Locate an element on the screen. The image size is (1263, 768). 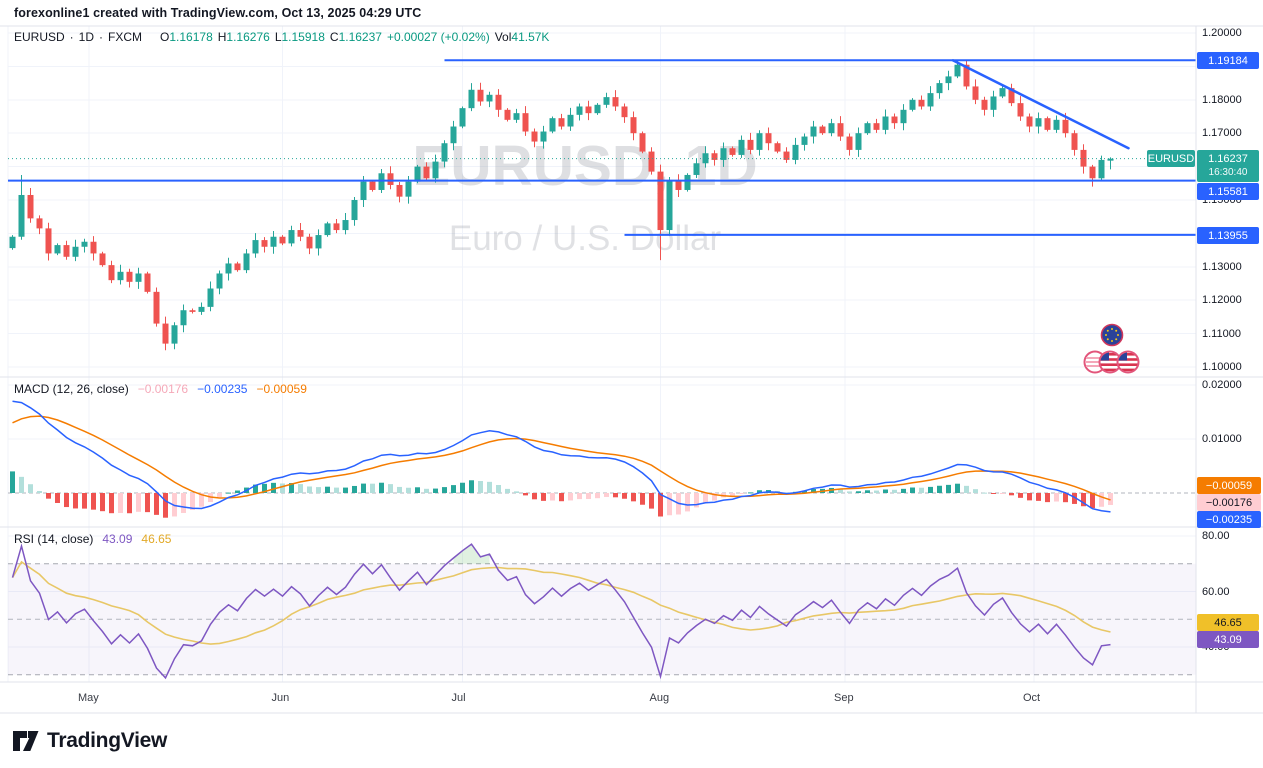
legend-close: C1.16237 is located at coordinates (355, 37).